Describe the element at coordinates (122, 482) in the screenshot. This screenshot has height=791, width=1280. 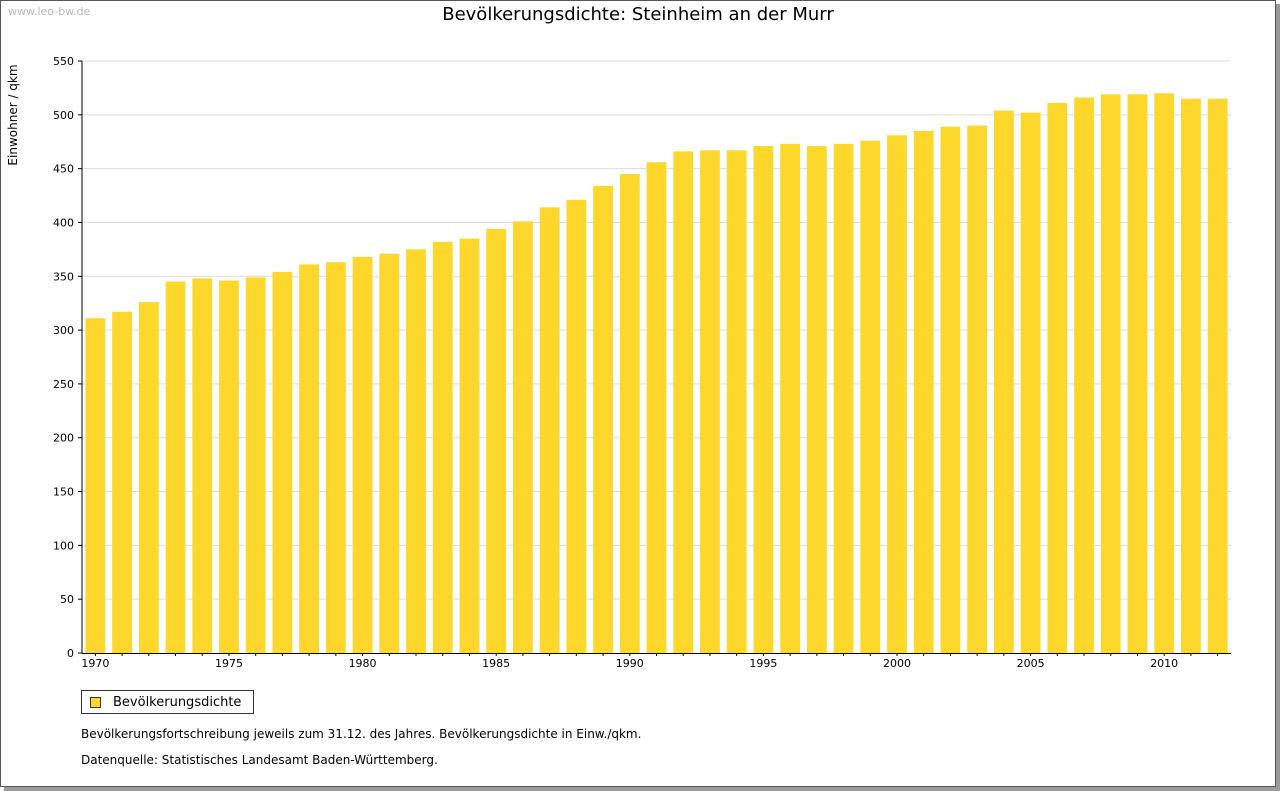
I see `bar-1971` at that location.